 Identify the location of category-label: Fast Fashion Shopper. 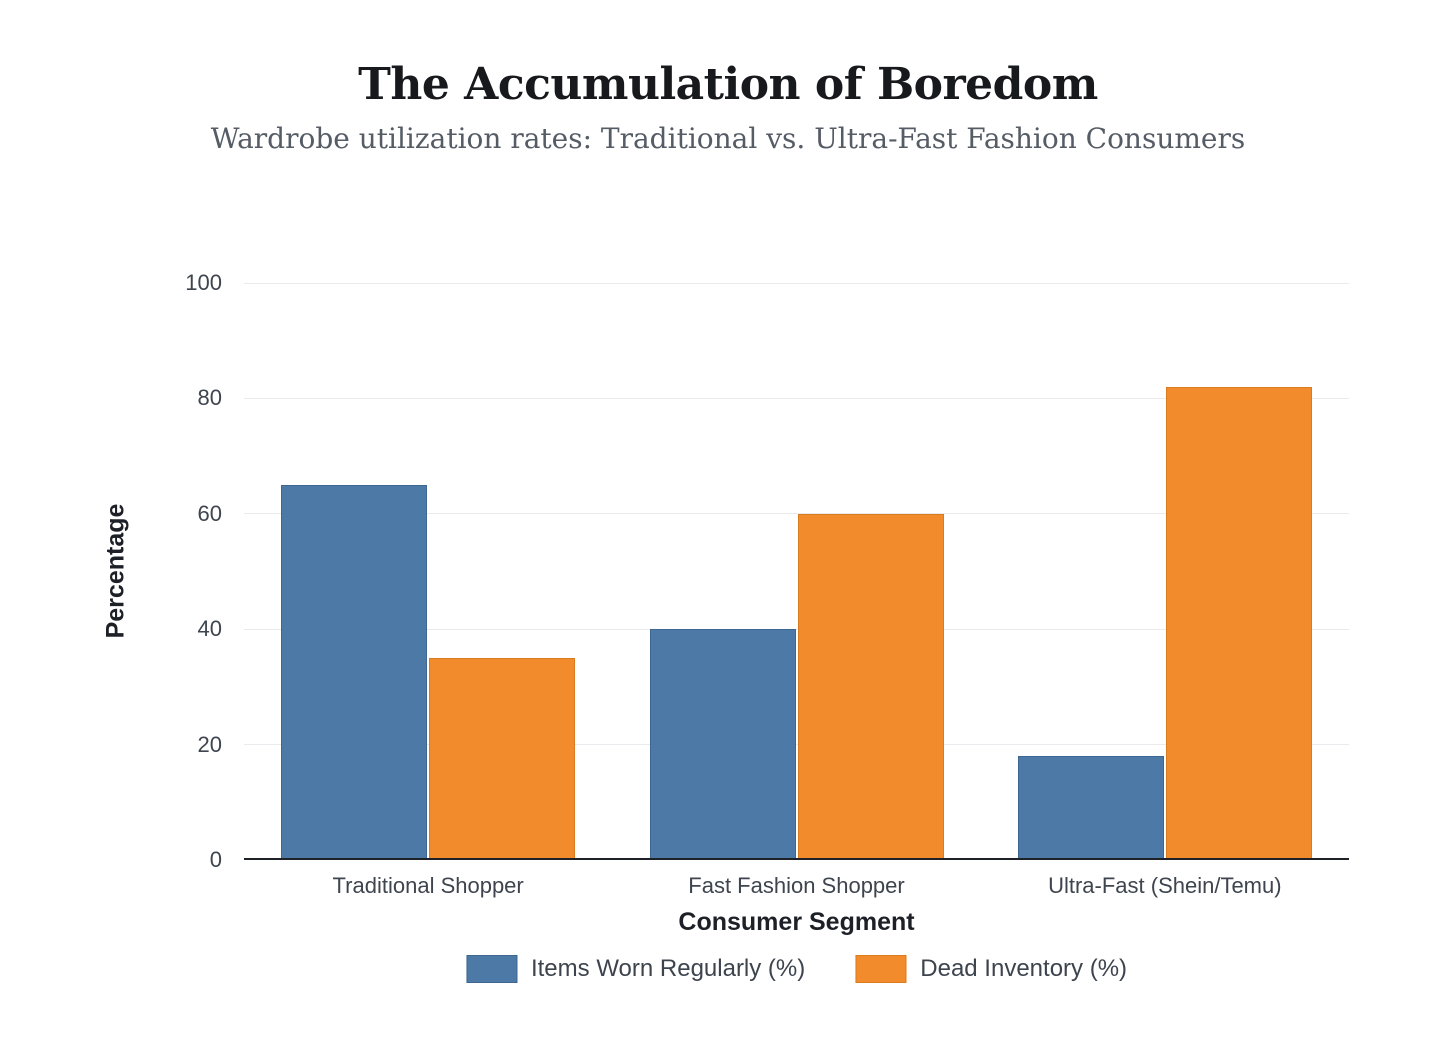
(796, 885).